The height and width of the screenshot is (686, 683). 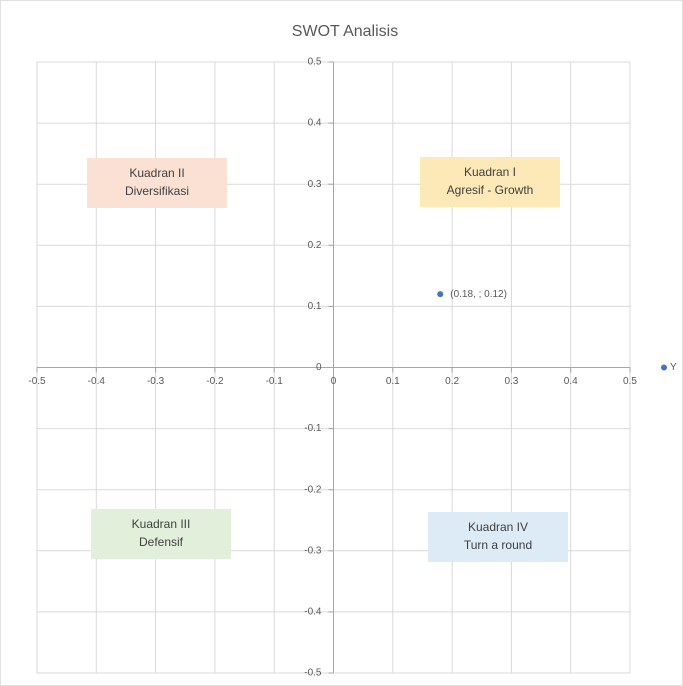 I want to click on quadrant-label: Kuadran II, so click(x=156, y=173).